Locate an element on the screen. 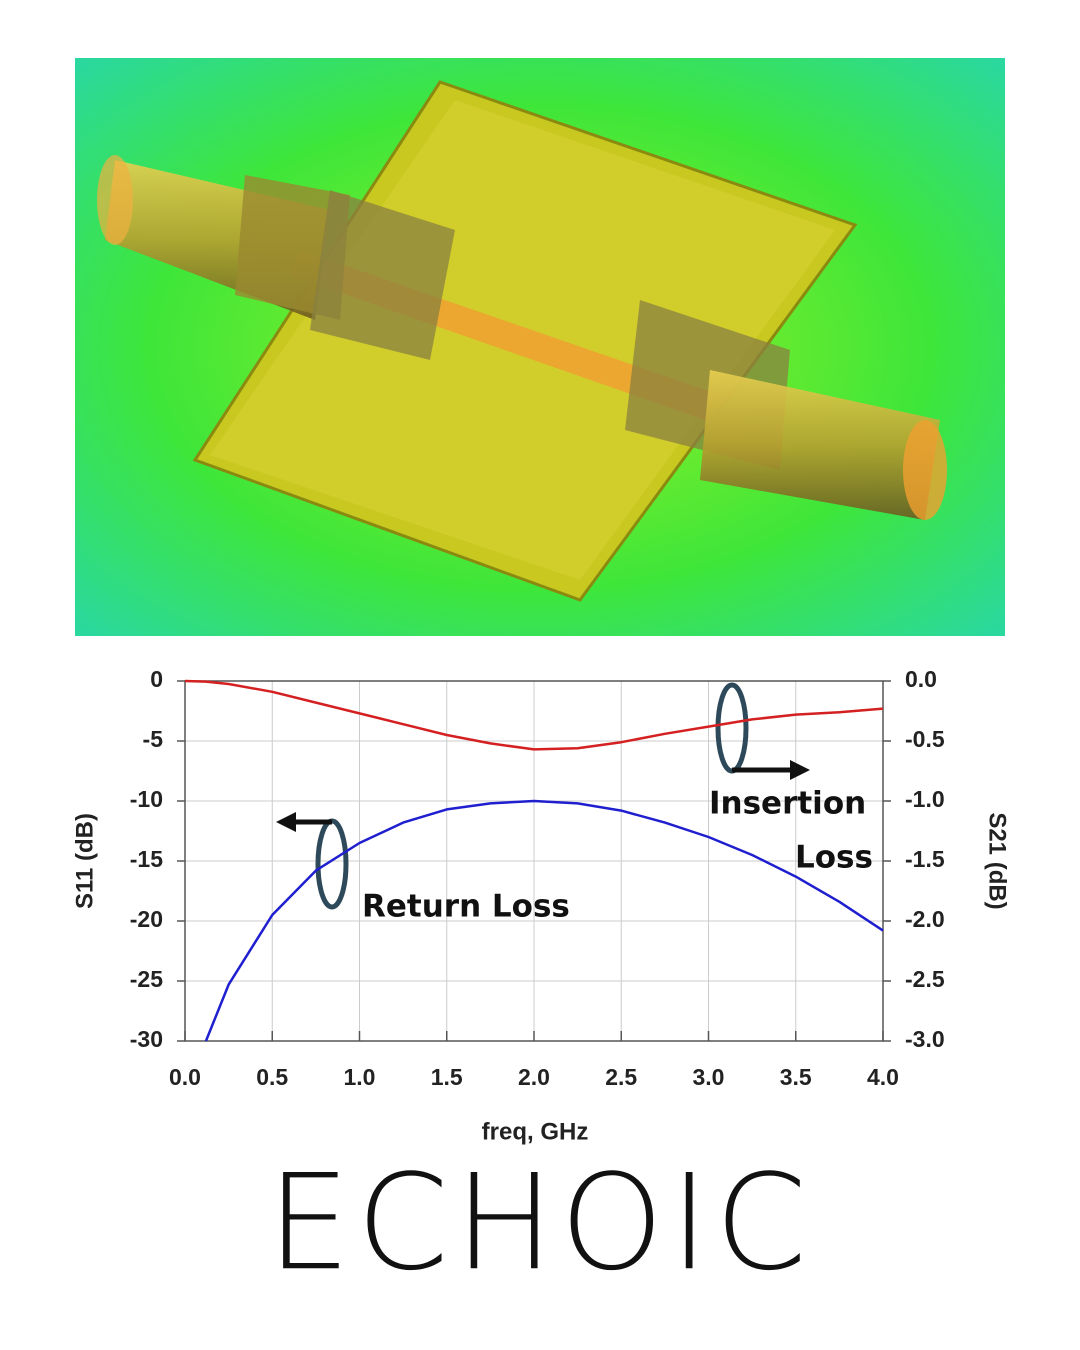  logo: ECHOIC is located at coordinates (540, 1223).